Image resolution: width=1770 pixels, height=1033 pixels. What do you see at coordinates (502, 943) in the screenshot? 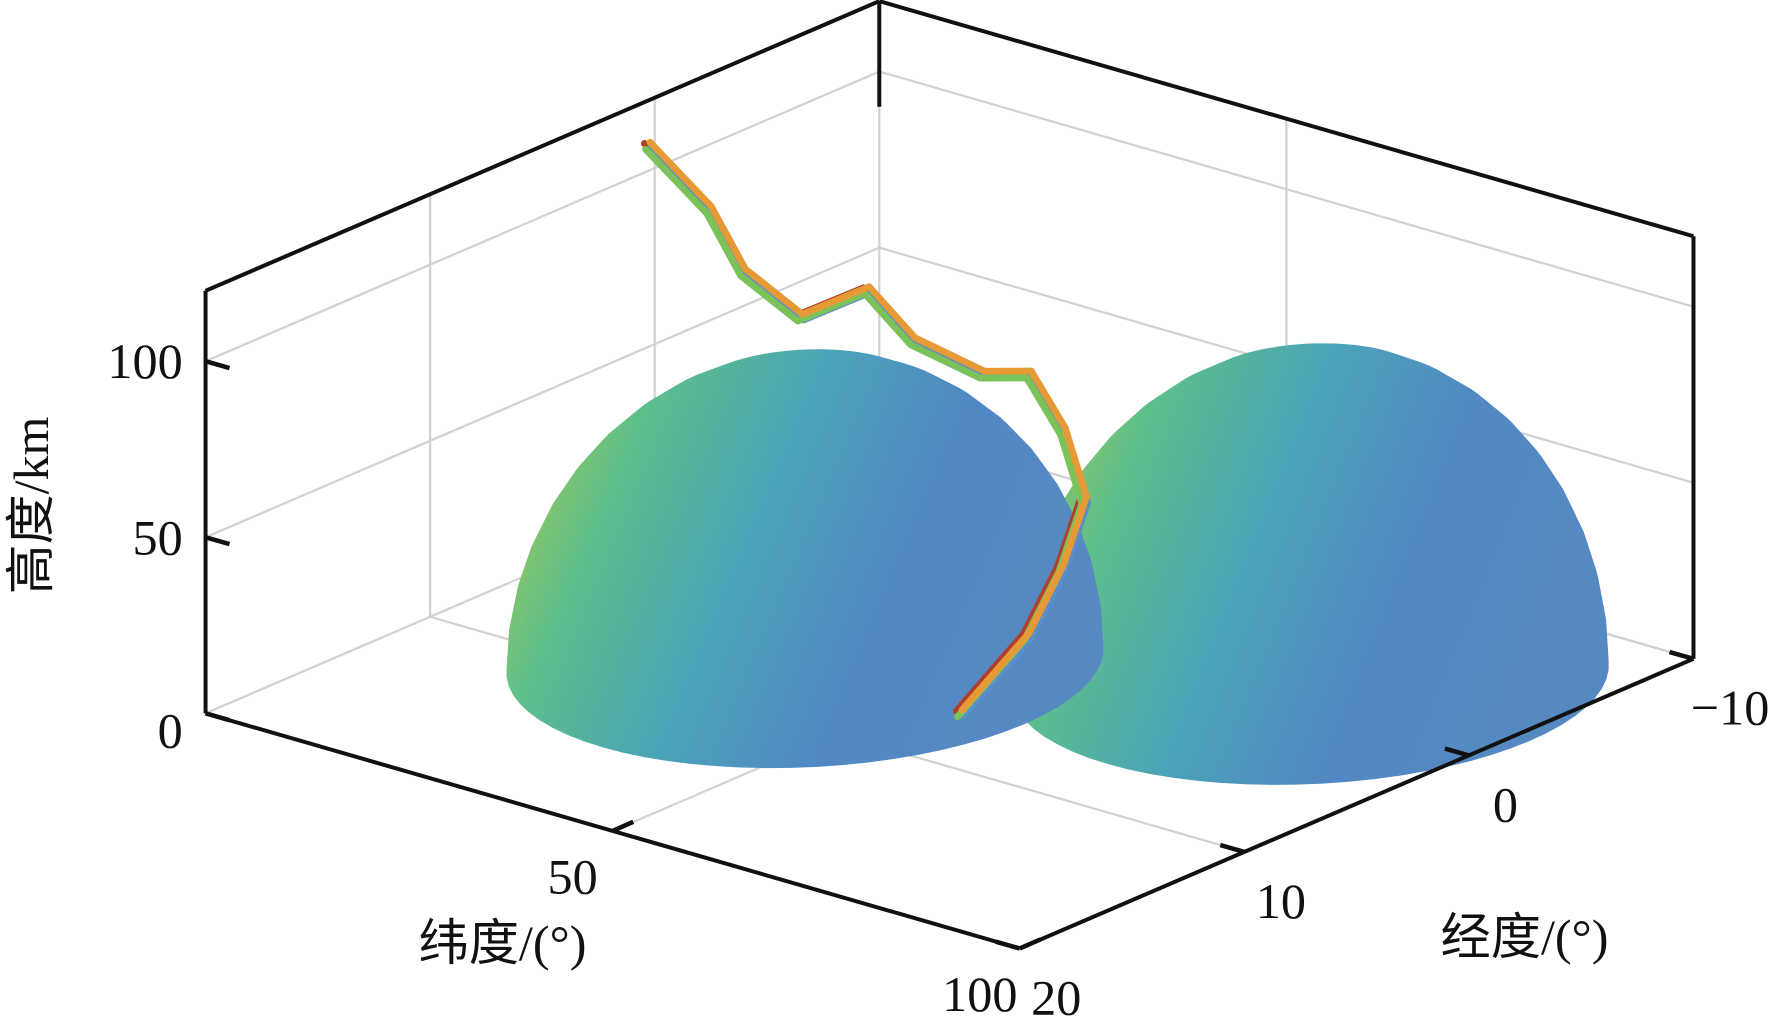
I see `x-axis-label: 纬度/(°)` at bounding box center [502, 943].